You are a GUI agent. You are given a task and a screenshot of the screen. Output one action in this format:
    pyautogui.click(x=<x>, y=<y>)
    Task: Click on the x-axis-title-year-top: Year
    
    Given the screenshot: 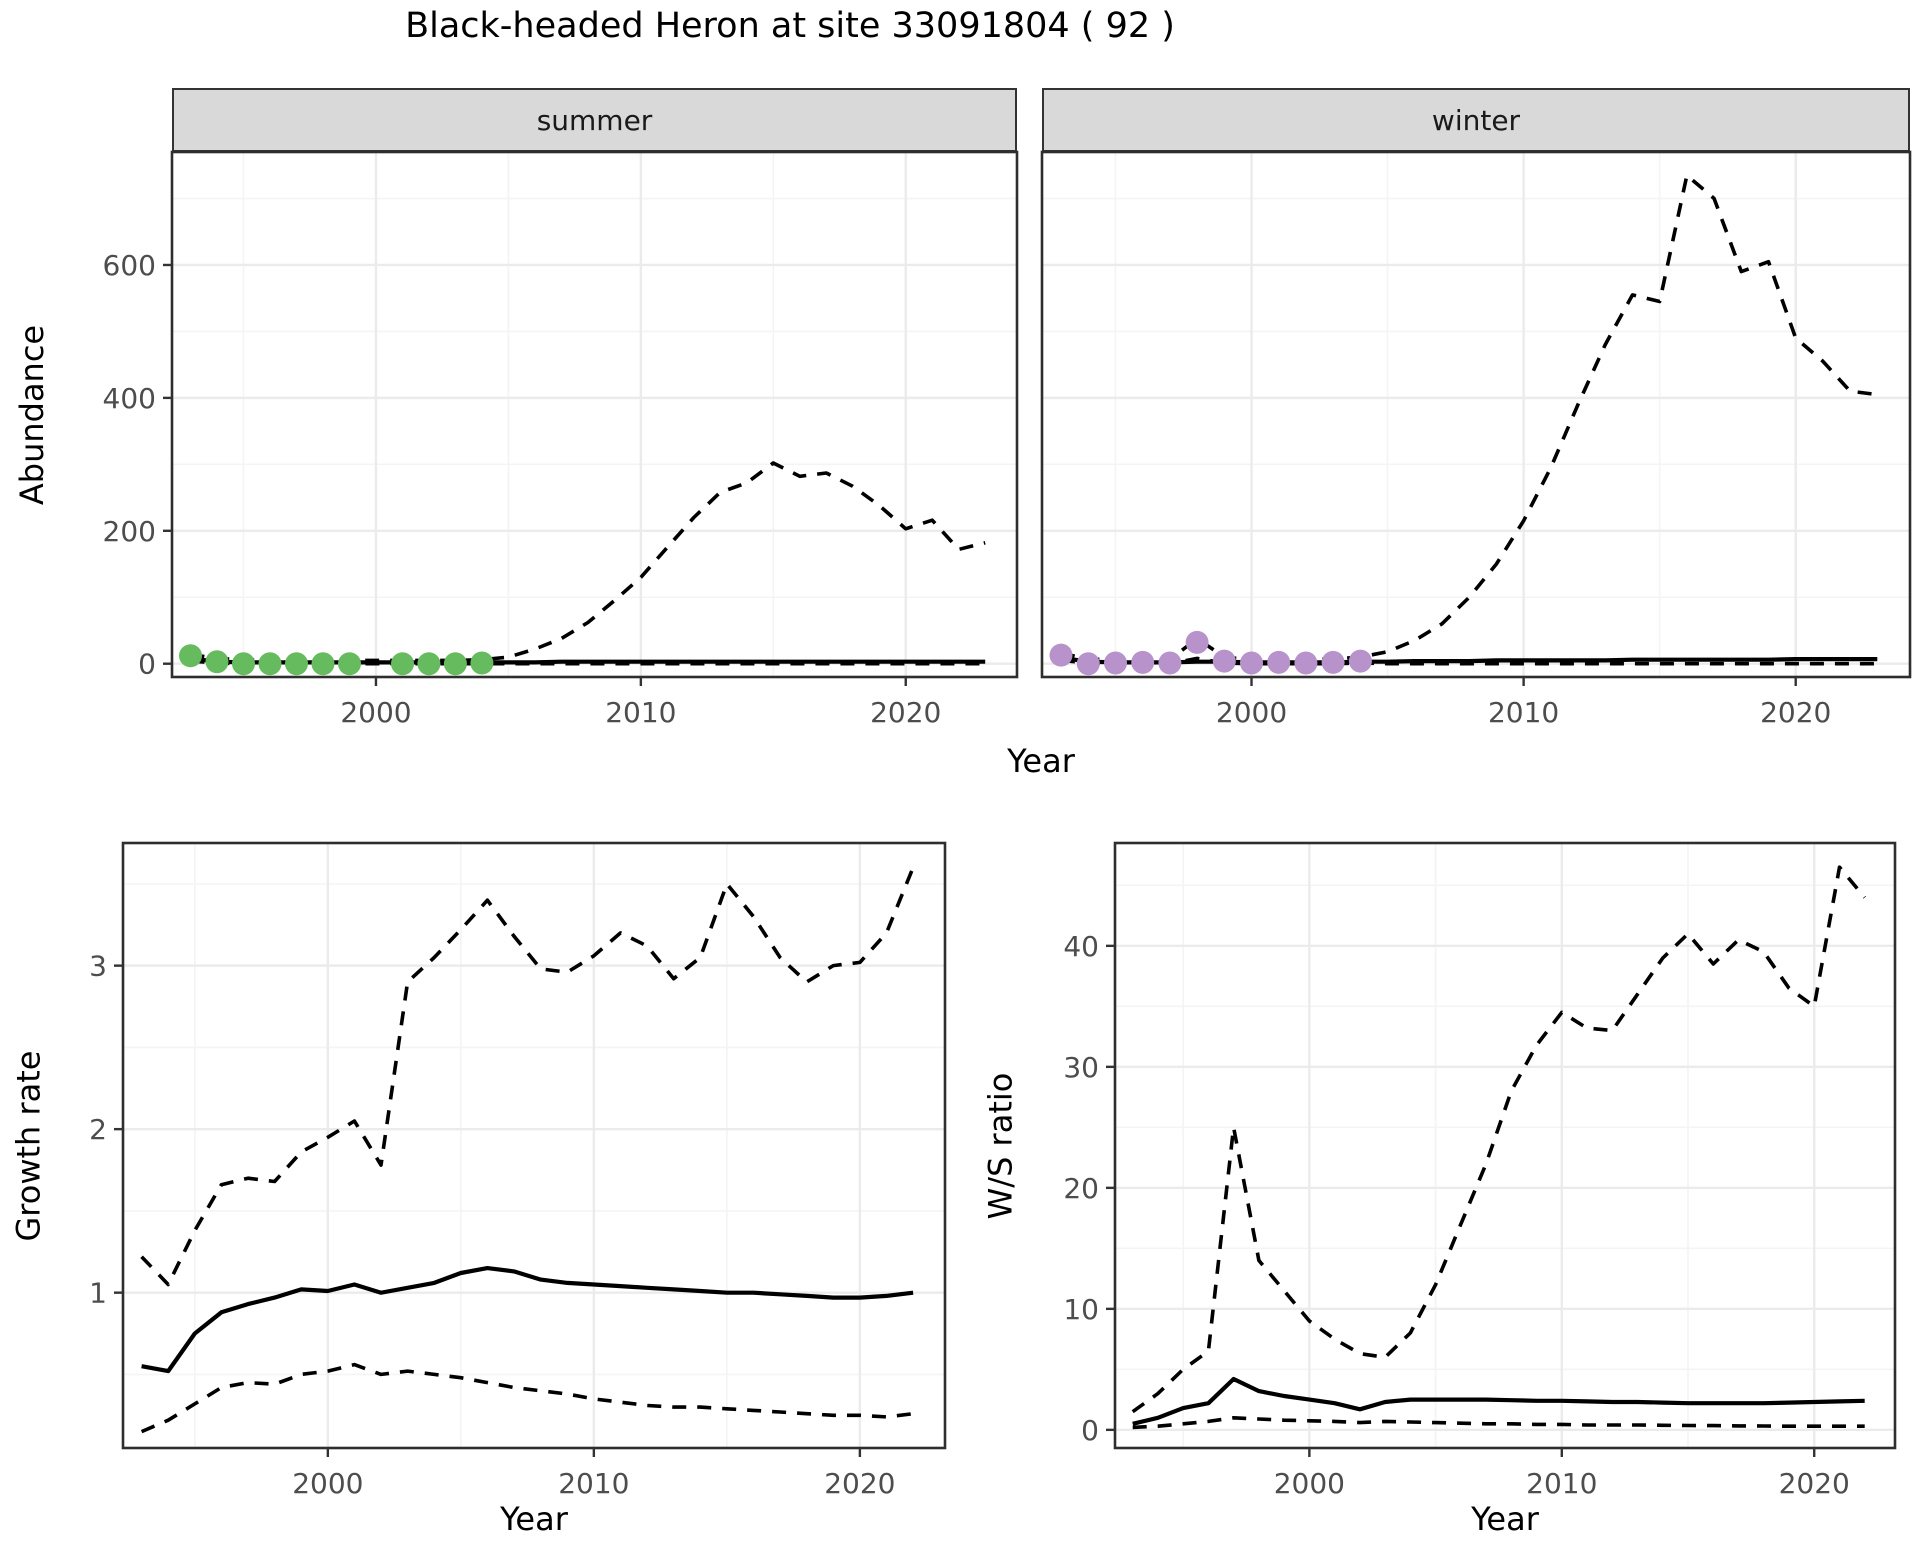 What is the action you would take?
    pyautogui.click(x=1041, y=761)
    